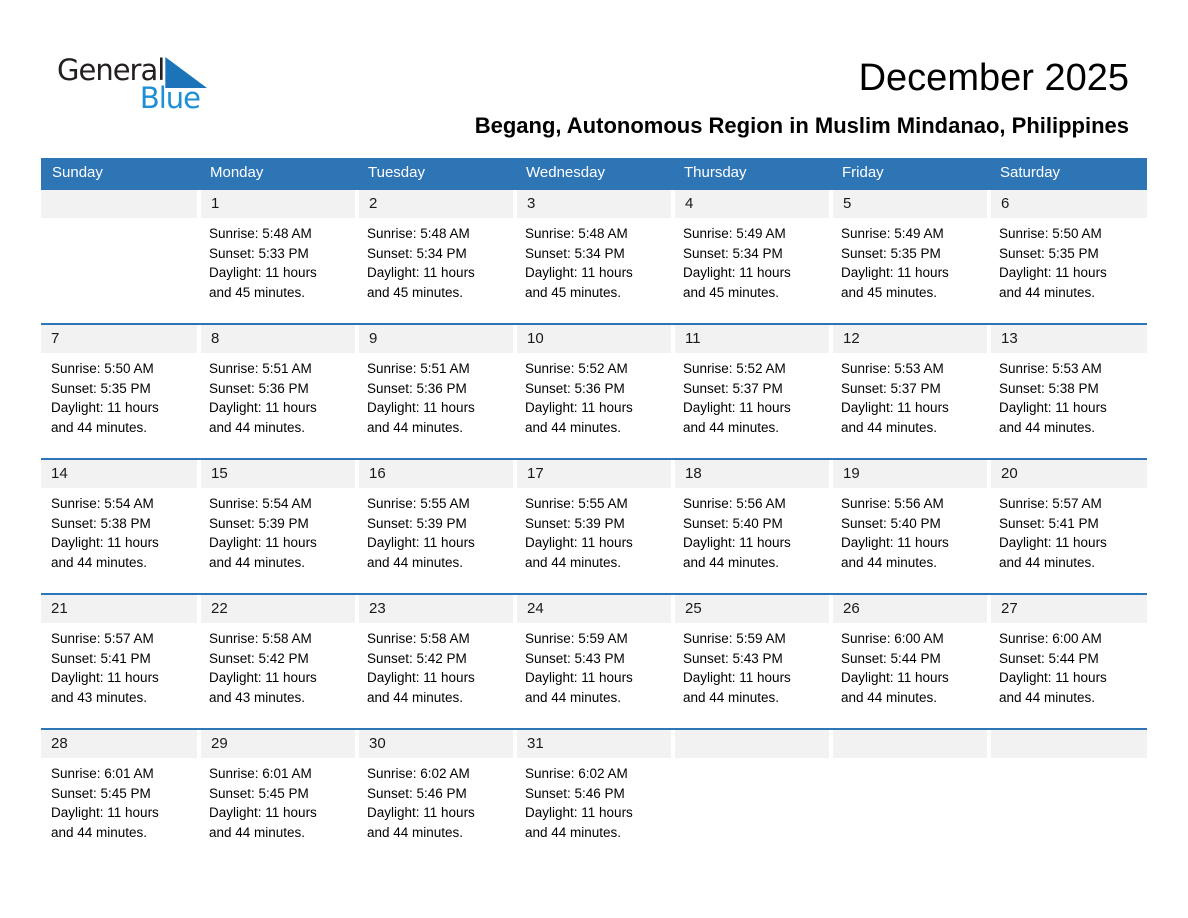 This screenshot has height=918, width=1188. Describe the element at coordinates (576, 368) in the screenshot. I see `day-detail-line: Sunrise: 5:52 AM` at that location.